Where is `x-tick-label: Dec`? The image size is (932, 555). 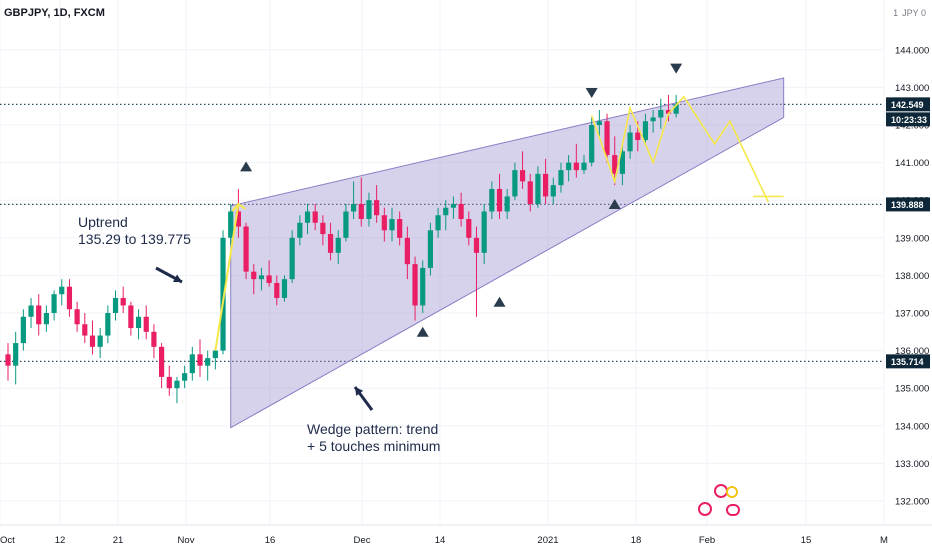 x-tick-label: Dec is located at coordinates (362, 540).